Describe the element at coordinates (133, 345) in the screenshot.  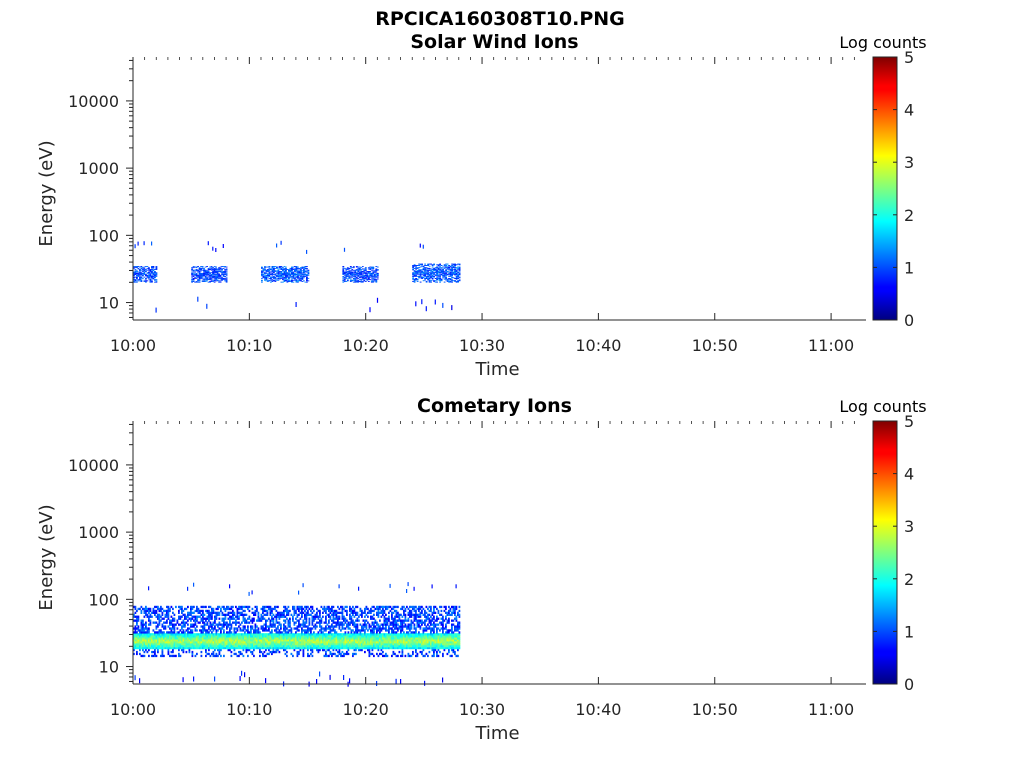
I see `x-tick-label: 10:00` at that location.